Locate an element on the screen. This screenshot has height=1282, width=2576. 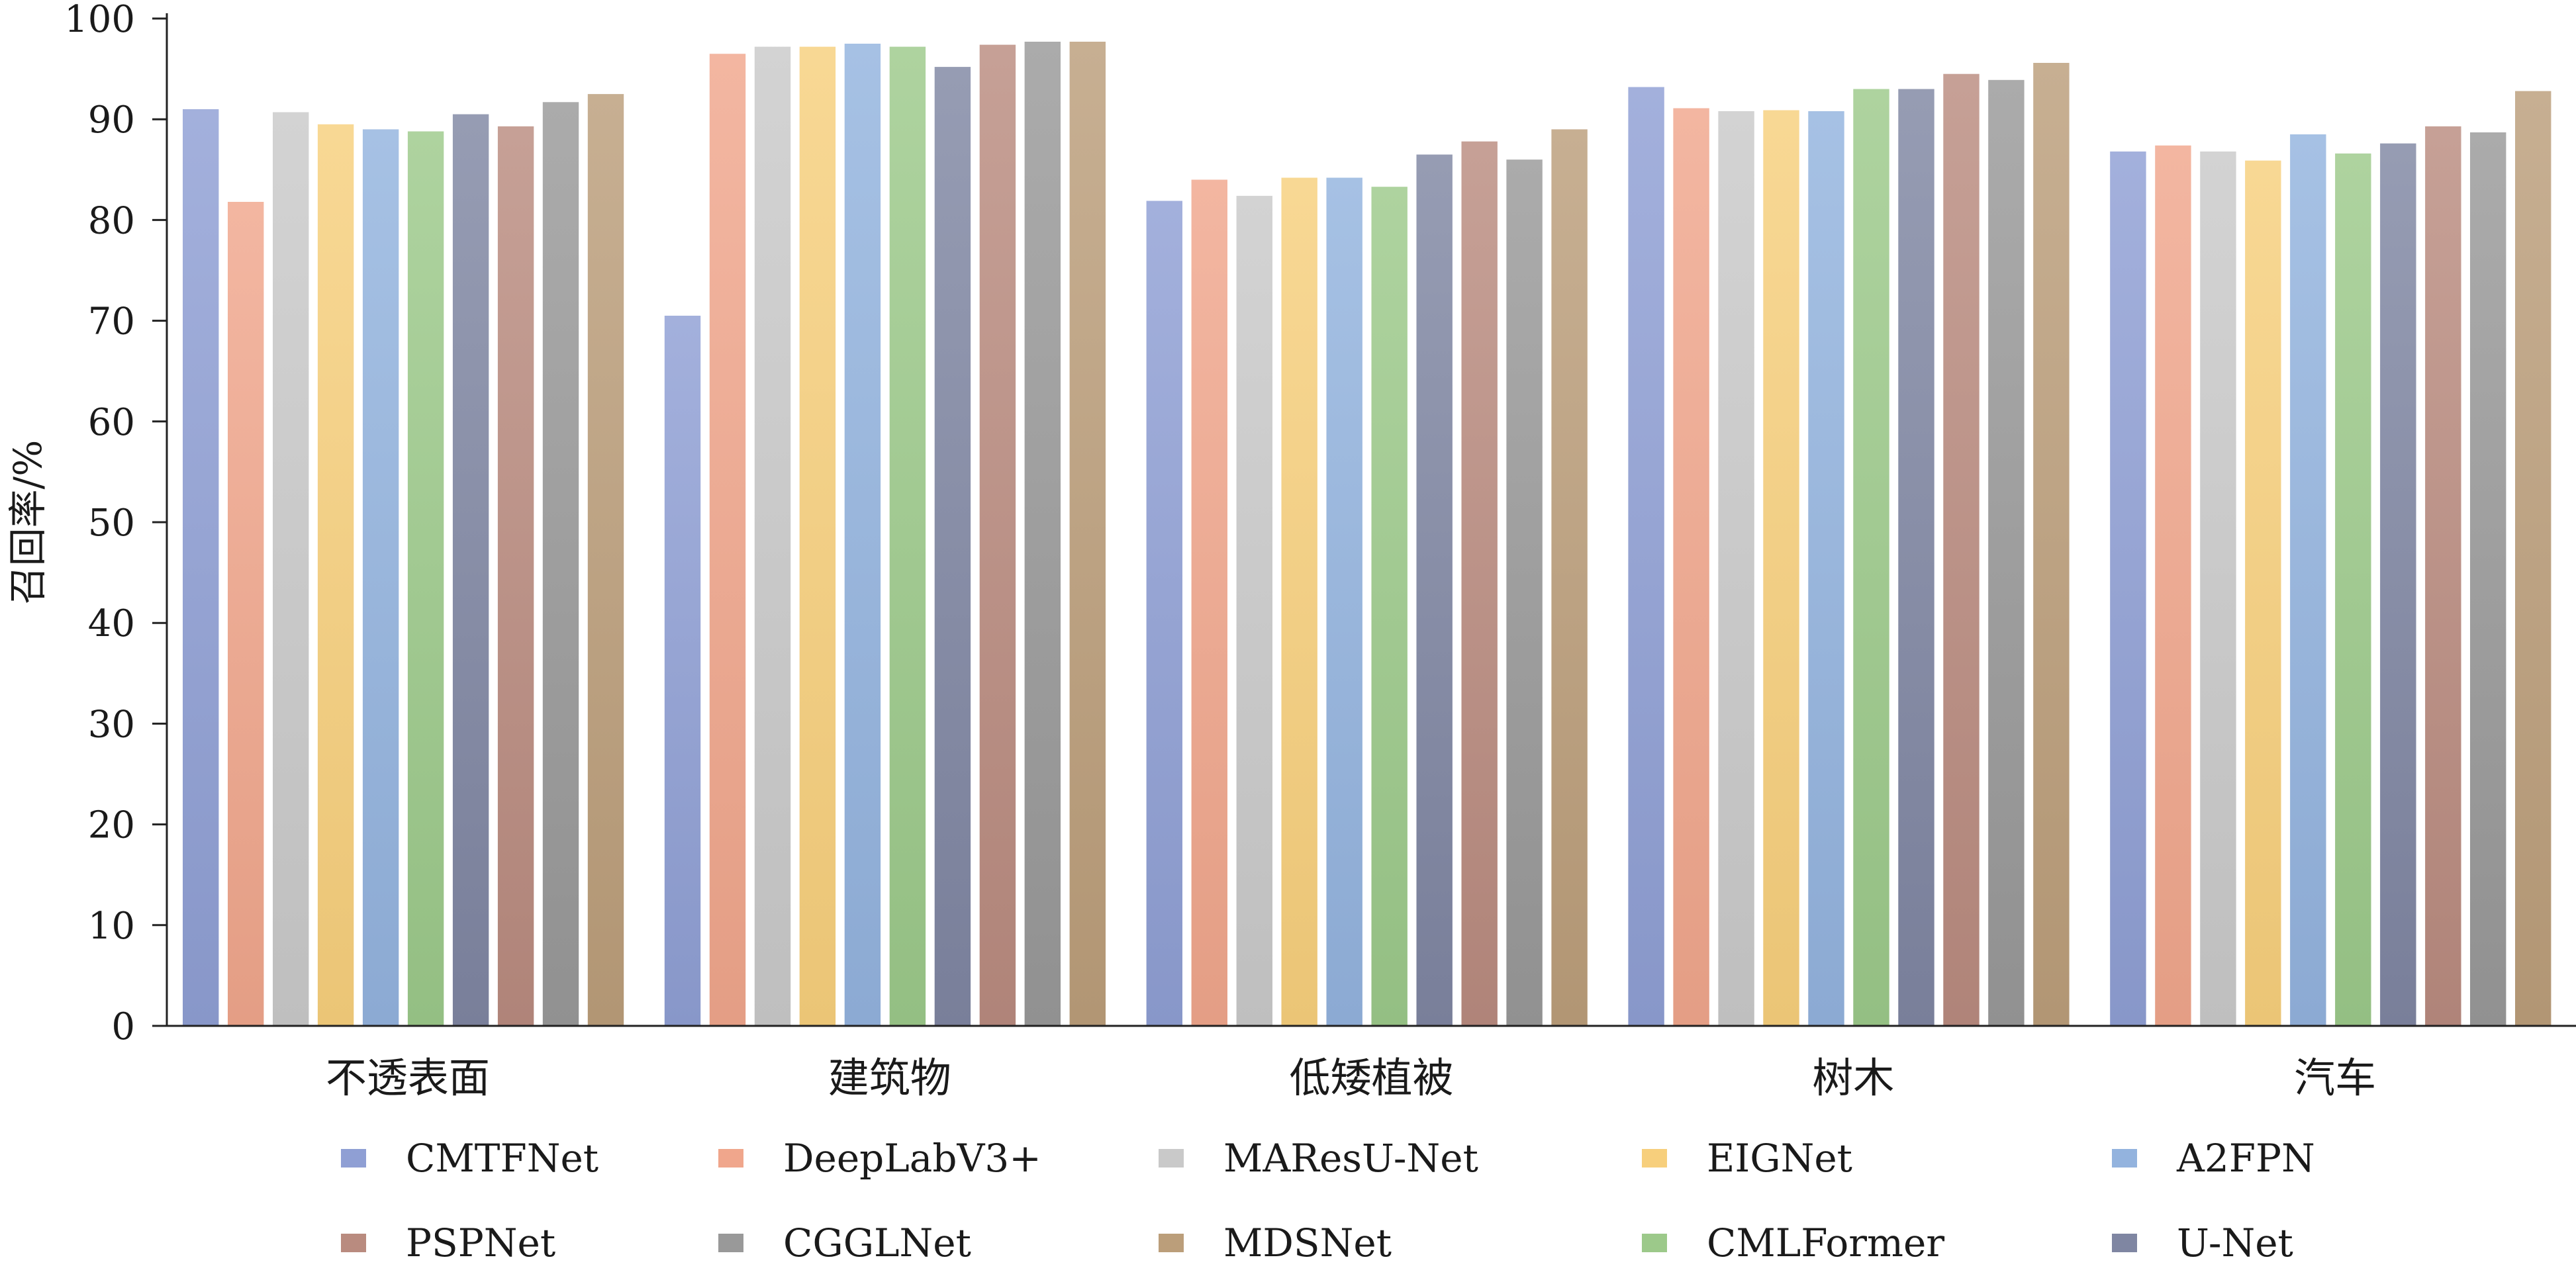
legend-label: DeepLabV3+ is located at coordinates (912, 1158).